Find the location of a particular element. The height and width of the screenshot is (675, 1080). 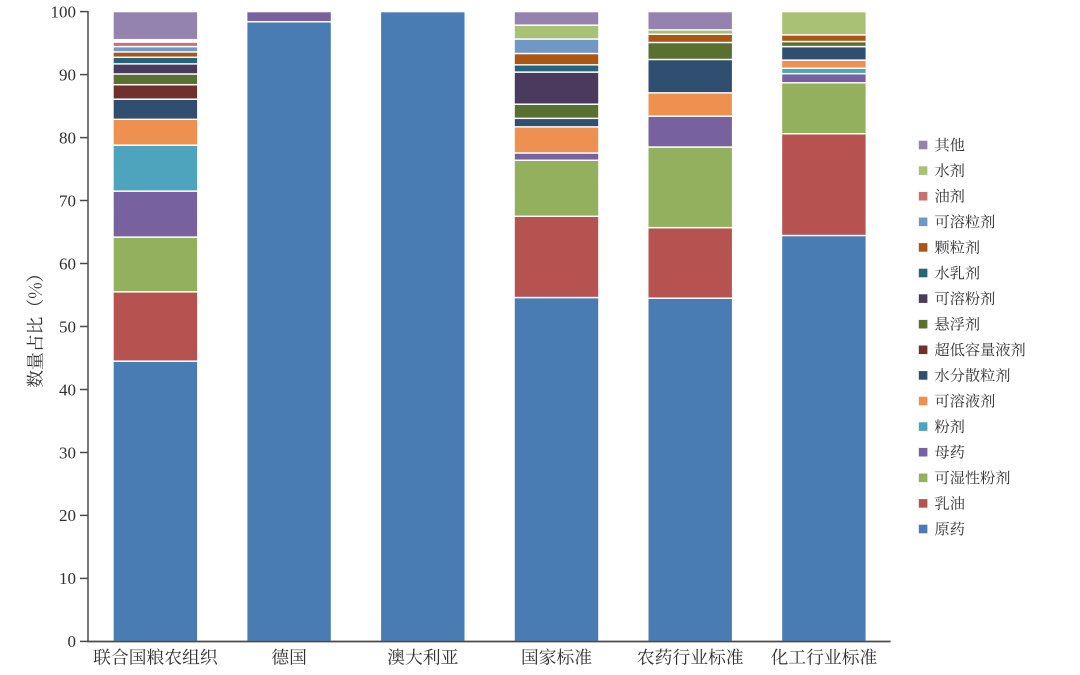

svg-text: 90 is located at coordinates (67, 74).